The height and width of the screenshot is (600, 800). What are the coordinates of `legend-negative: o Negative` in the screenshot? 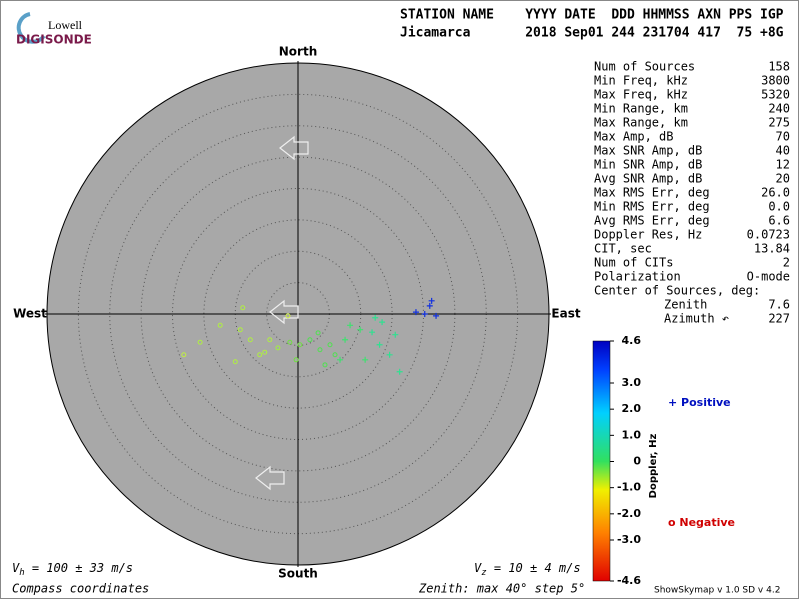 It's located at (701, 522).